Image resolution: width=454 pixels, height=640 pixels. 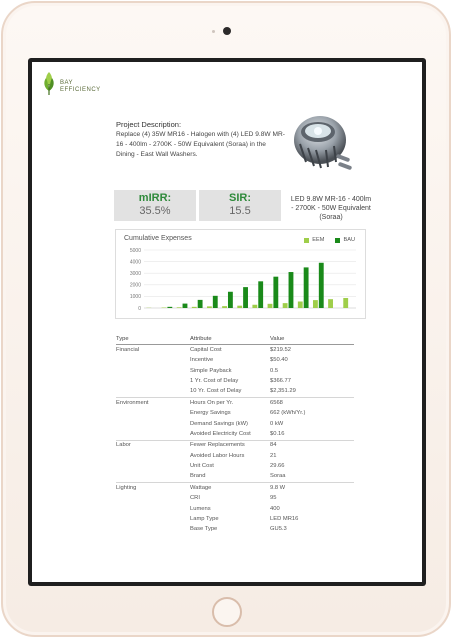 What do you see at coordinates (273, 498) in the screenshot?
I see `cell-value: 95` at bounding box center [273, 498].